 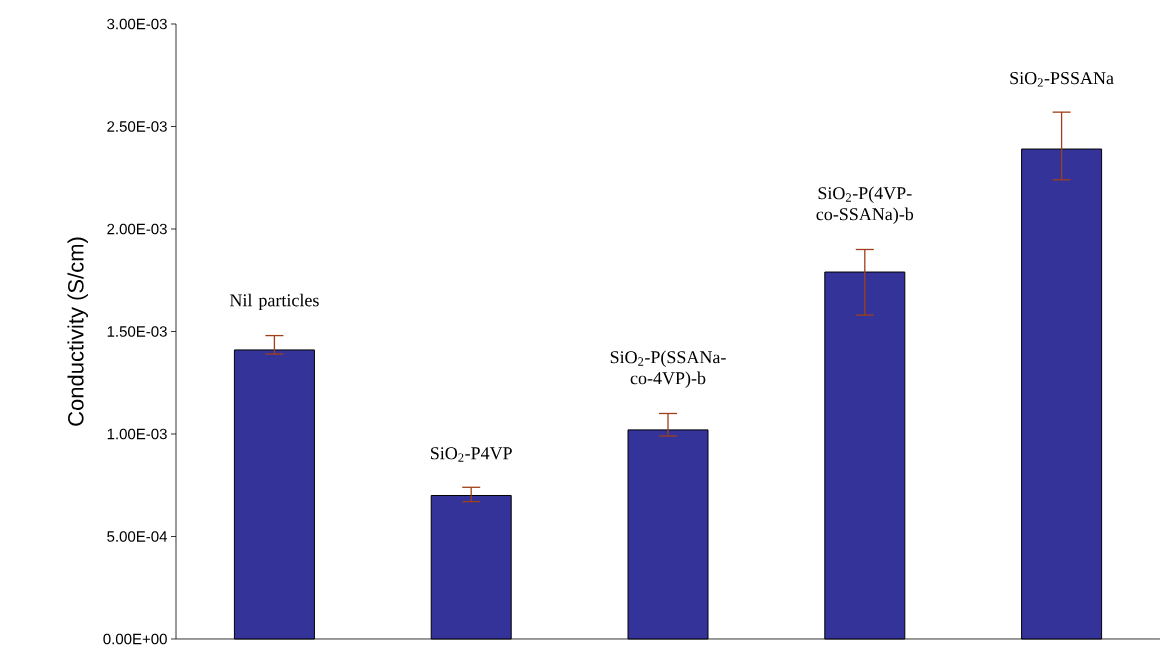 What do you see at coordinates (137, 536) in the screenshot?
I see `y-tick-label: 5.00E-04` at bounding box center [137, 536].